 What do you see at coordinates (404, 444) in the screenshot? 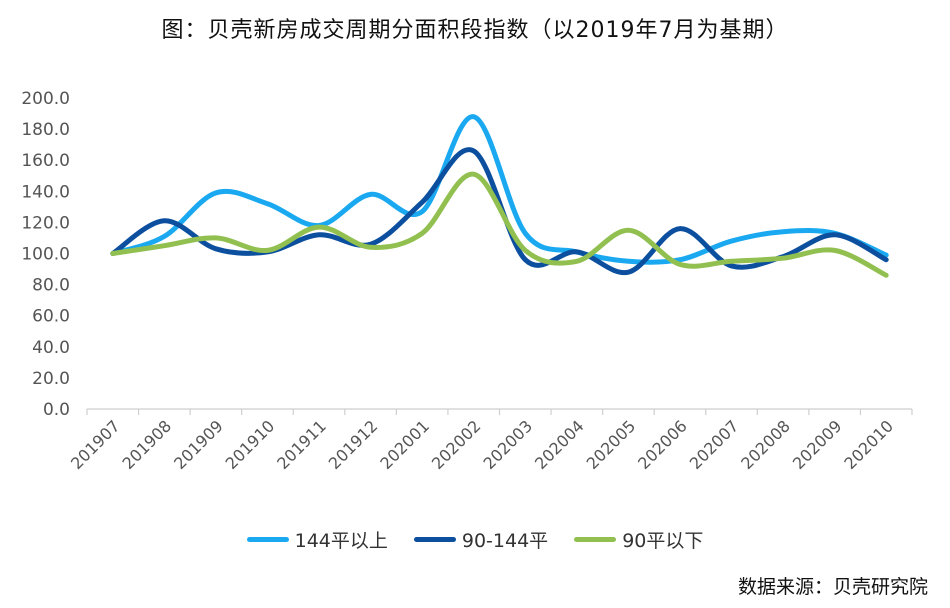
I see `x-tick-label: 202001` at bounding box center [404, 444].